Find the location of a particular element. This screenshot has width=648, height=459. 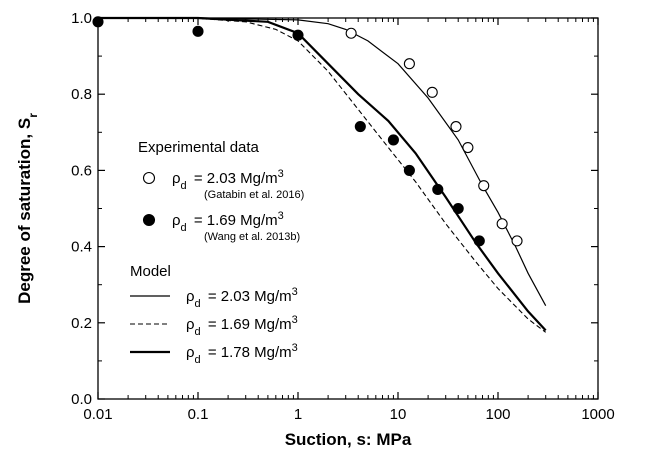

x-tick-label: 100 is located at coordinates (497, 414).